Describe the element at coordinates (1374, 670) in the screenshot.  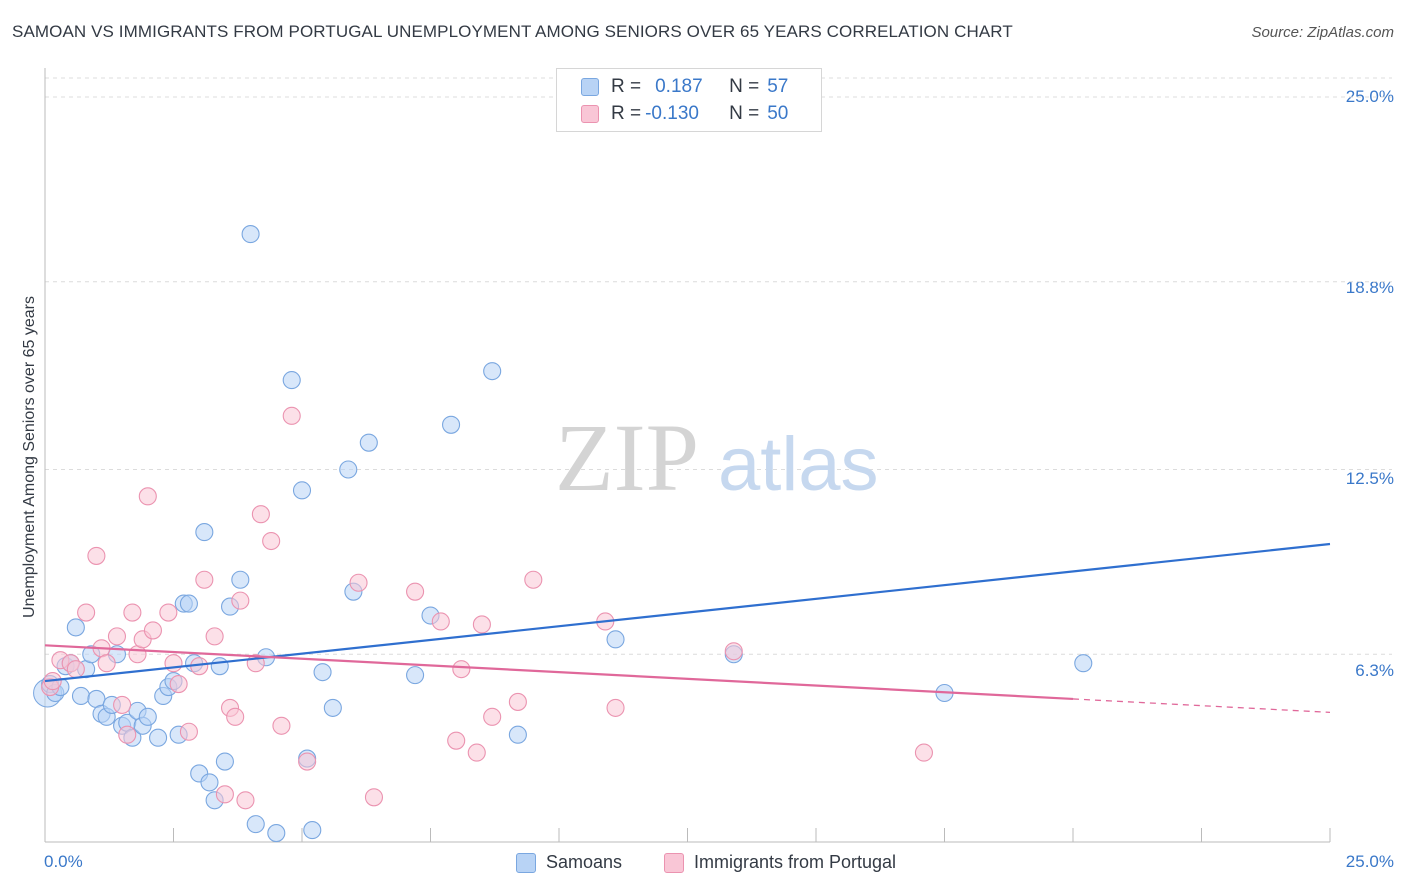
I see `y-tick-label: 6.3%` at that location.